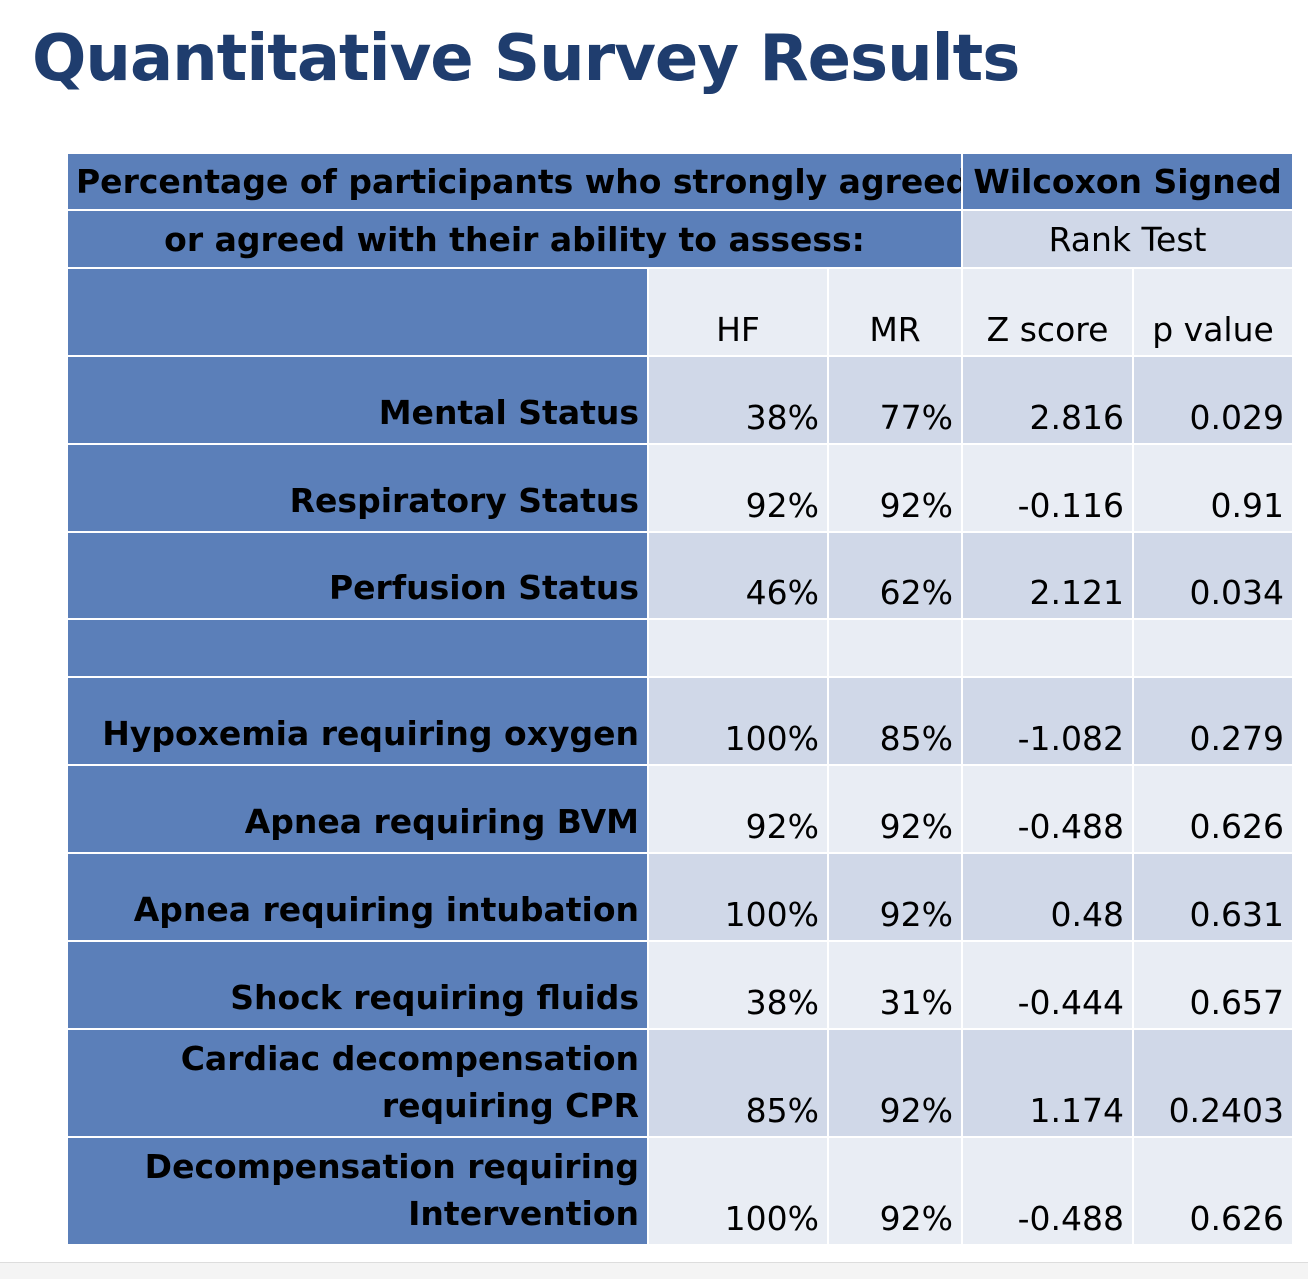 The width and height of the screenshot is (1308, 1279). I want to click on row-label-line: Hypoxemia requiring oxygen, so click(370, 734).